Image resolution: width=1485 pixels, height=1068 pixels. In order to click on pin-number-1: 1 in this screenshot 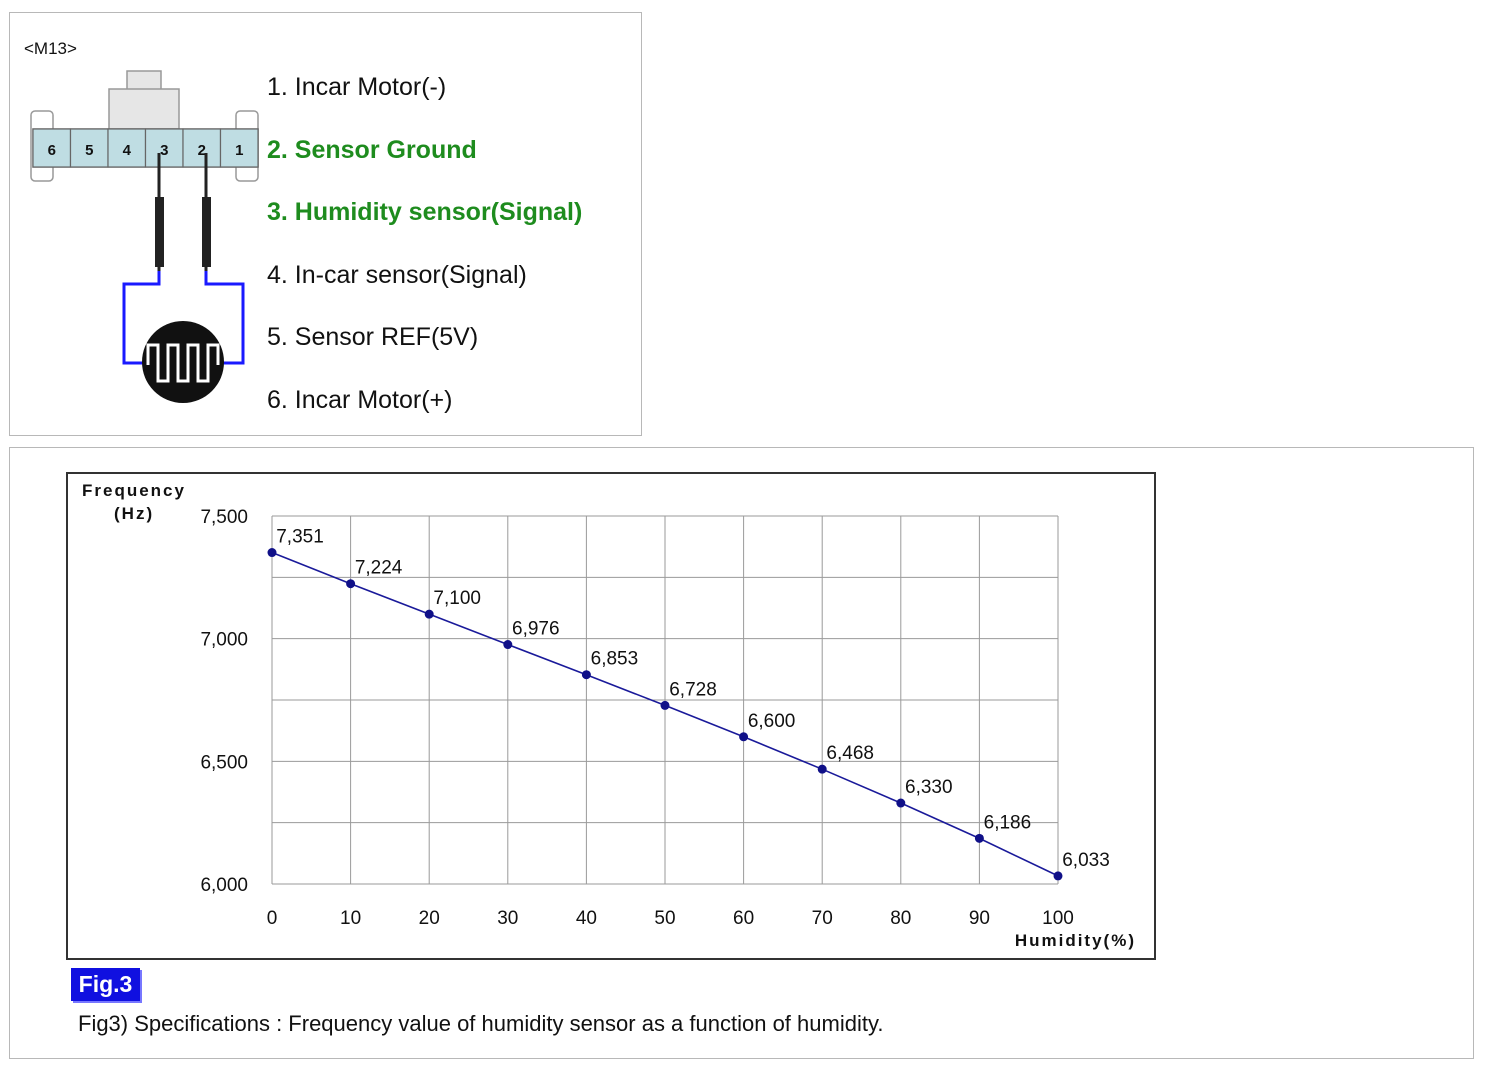, I will do `click(239, 150)`.